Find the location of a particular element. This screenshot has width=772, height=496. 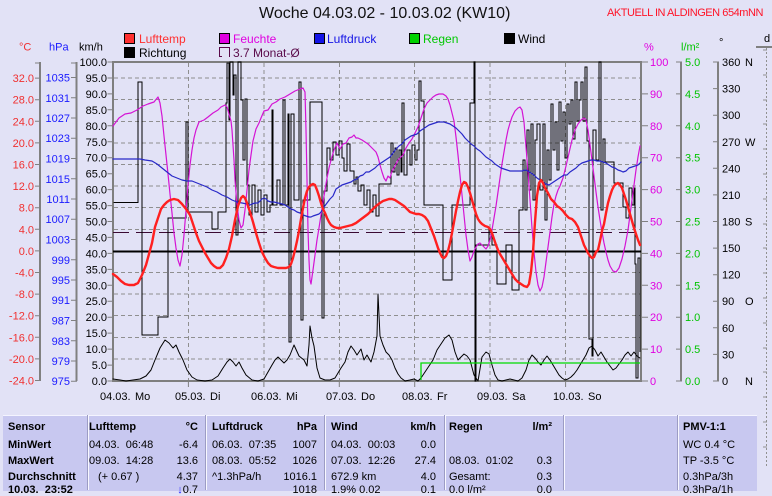

svg-text: 90.0 is located at coordinates (96, 95).